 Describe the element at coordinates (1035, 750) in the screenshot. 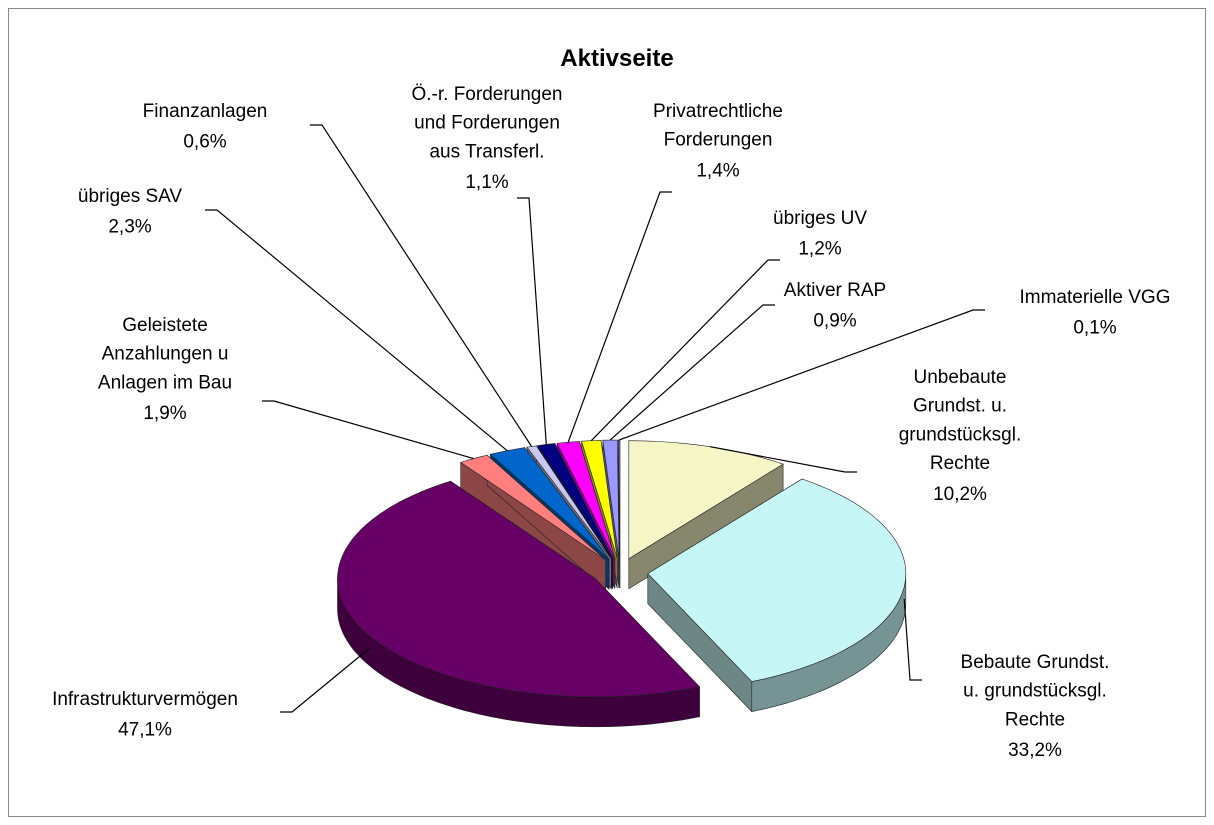

I see `value-label: 33,2%` at that location.